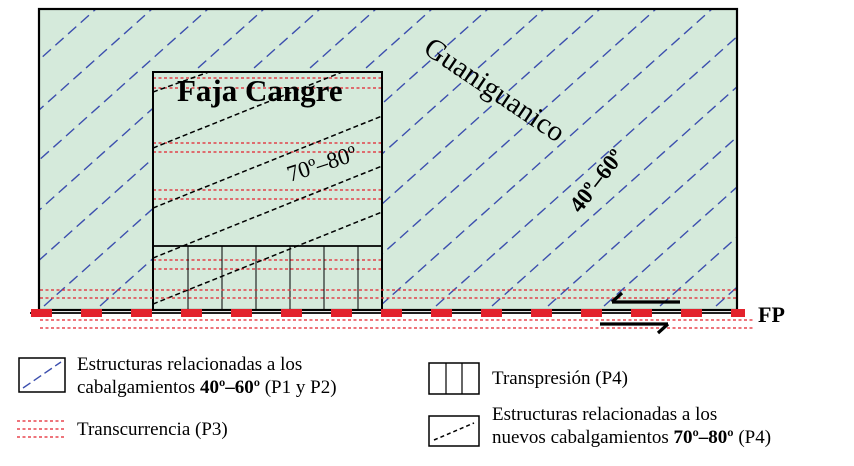  Describe the element at coordinates (298, 387) in the screenshot. I see `legend-thrust-post: (P1 y P2)` at that location.